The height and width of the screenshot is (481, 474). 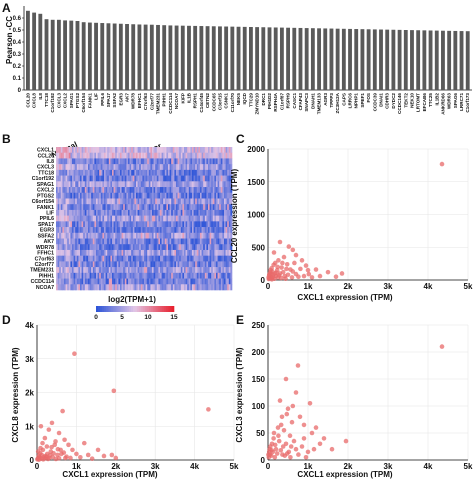 What do you see at coordinates (132, 299) in the screenshot?
I see `heatmap-legend-title: log2(TPM+1)` at bounding box center [132, 299].